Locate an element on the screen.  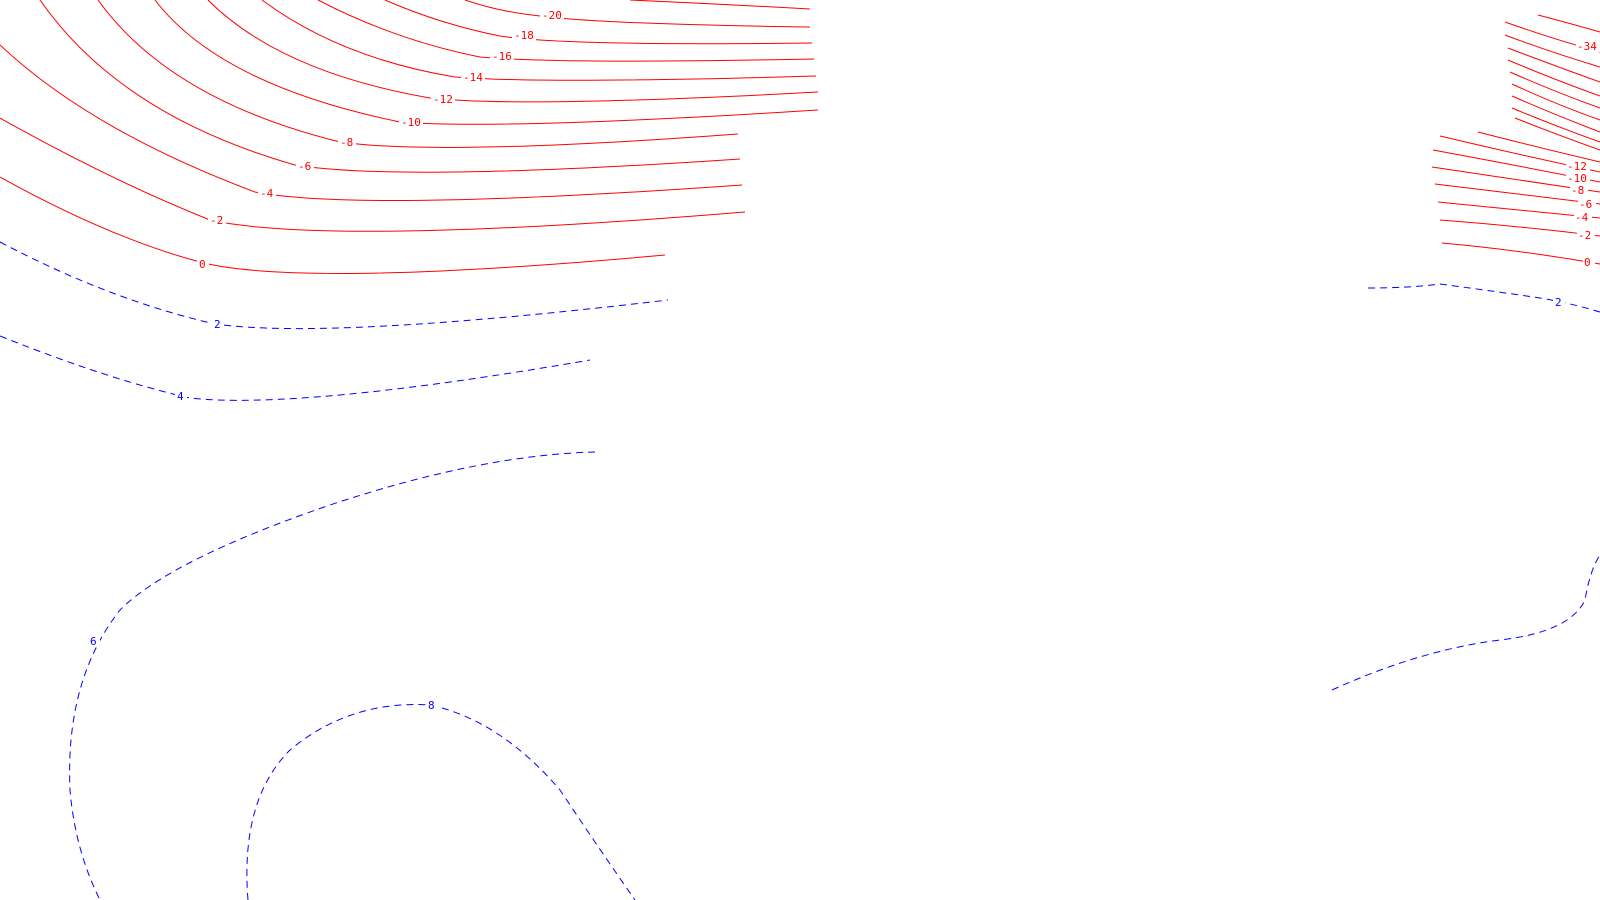
left-negative-labels: -20 -18 -16 -14 -12 -10 -8 -6 -4 -2 0 is located at coordinates (380, 140).